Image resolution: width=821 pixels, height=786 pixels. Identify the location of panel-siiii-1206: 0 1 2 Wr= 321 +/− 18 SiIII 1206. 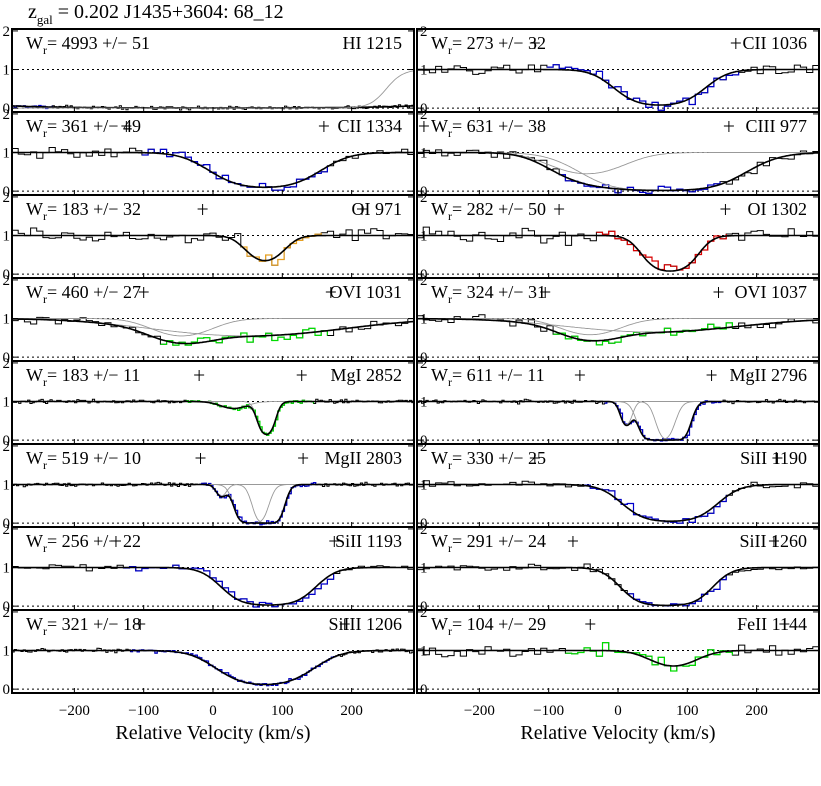
(209, 651).